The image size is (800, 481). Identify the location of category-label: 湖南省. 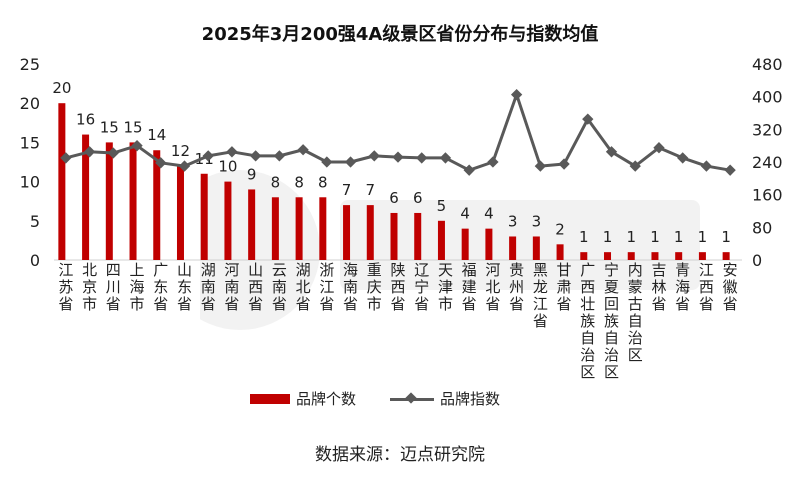
(208, 287).